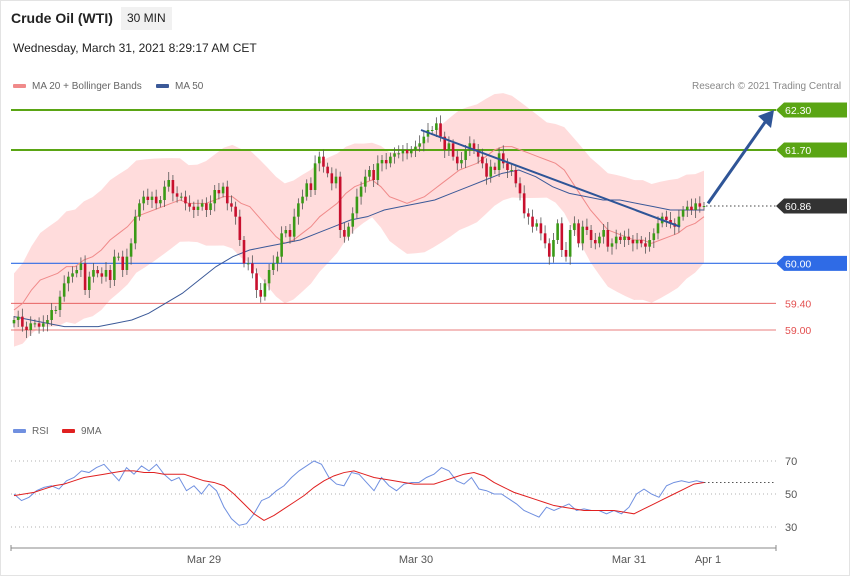 The width and height of the screenshot is (850, 576). Describe the element at coordinates (359, 495) in the screenshot. I see `rsi-ma-line` at that location.